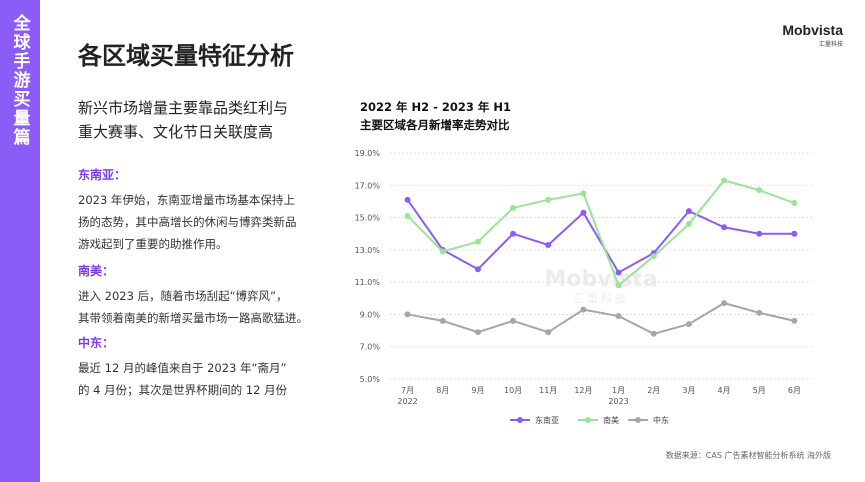  What do you see at coordinates (435, 116) in the screenshot?
I see `chart-title: 2022 年 H2 - 2023 年 H1 主要区域各月新增率走势对比` at bounding box center [435, 116].